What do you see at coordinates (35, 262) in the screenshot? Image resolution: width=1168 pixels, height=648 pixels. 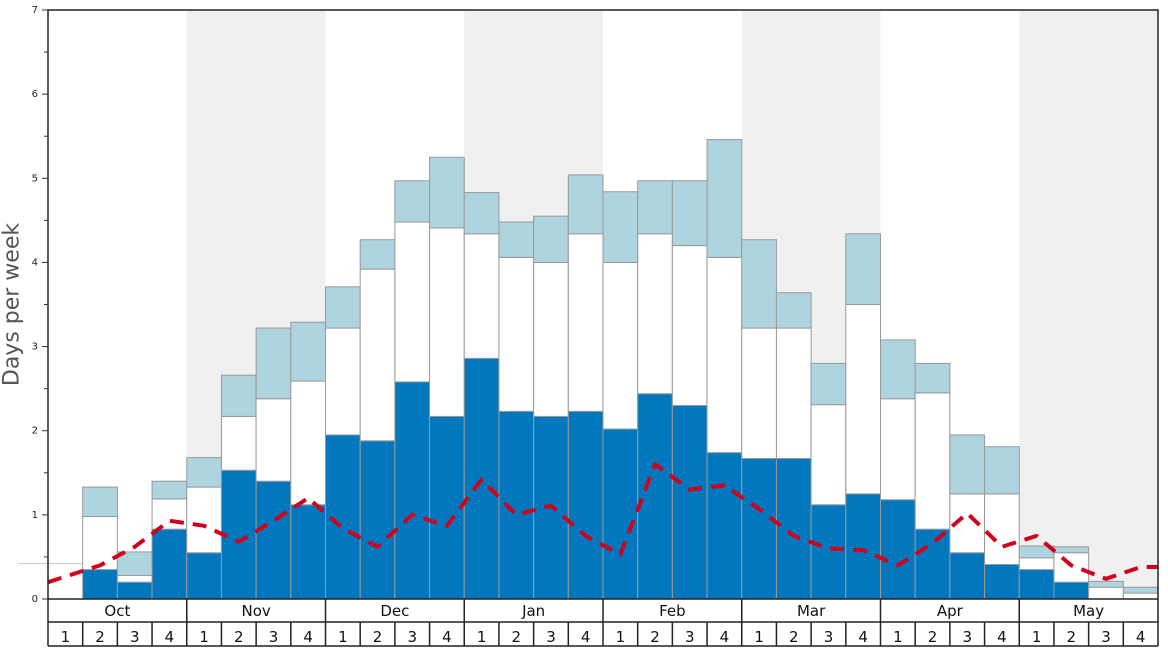 I see `y-tick-label: 4` at bounding box center [35, 262].